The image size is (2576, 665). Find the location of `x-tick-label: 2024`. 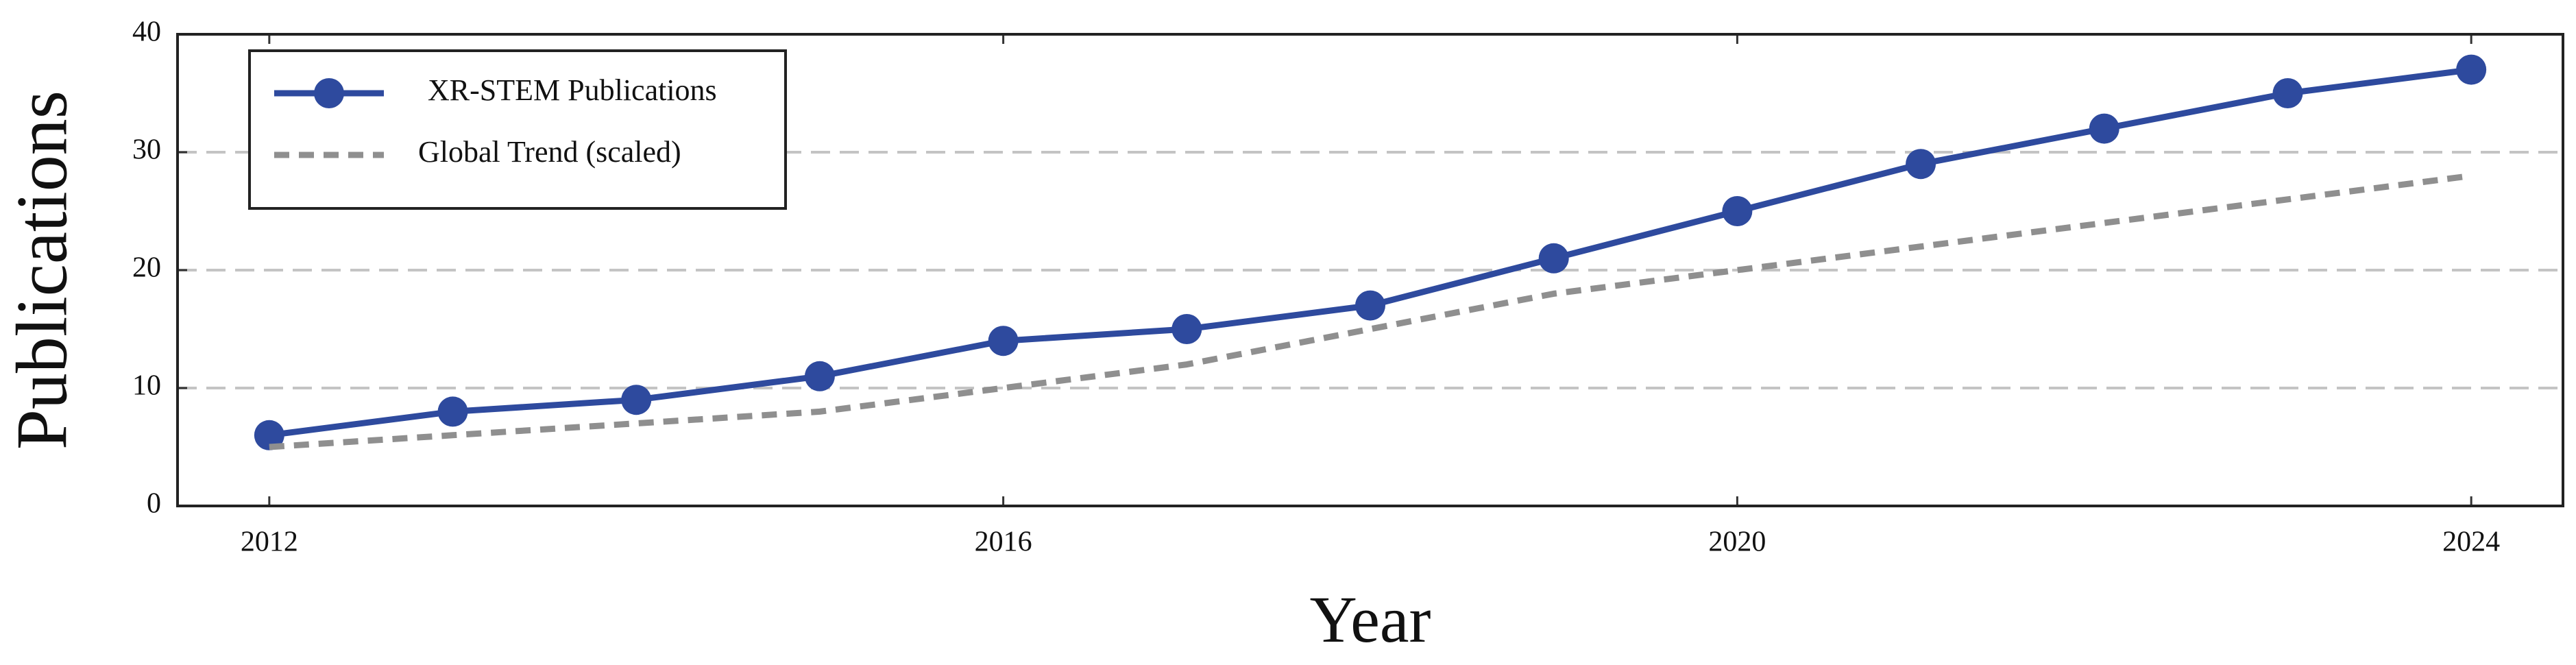

x-tick-label: 2024 is located at coordinates (2471, 542).